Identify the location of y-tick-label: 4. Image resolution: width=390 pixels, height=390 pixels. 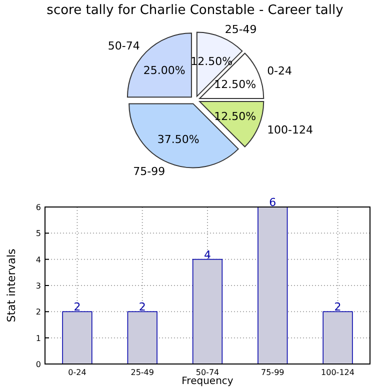
(38, 259).